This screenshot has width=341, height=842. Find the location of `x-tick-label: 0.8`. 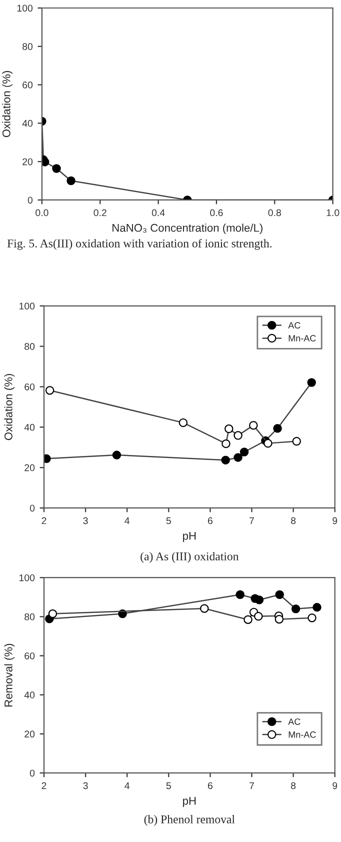

x-tick-label: 0.8 is located at coordinates (274, 212).